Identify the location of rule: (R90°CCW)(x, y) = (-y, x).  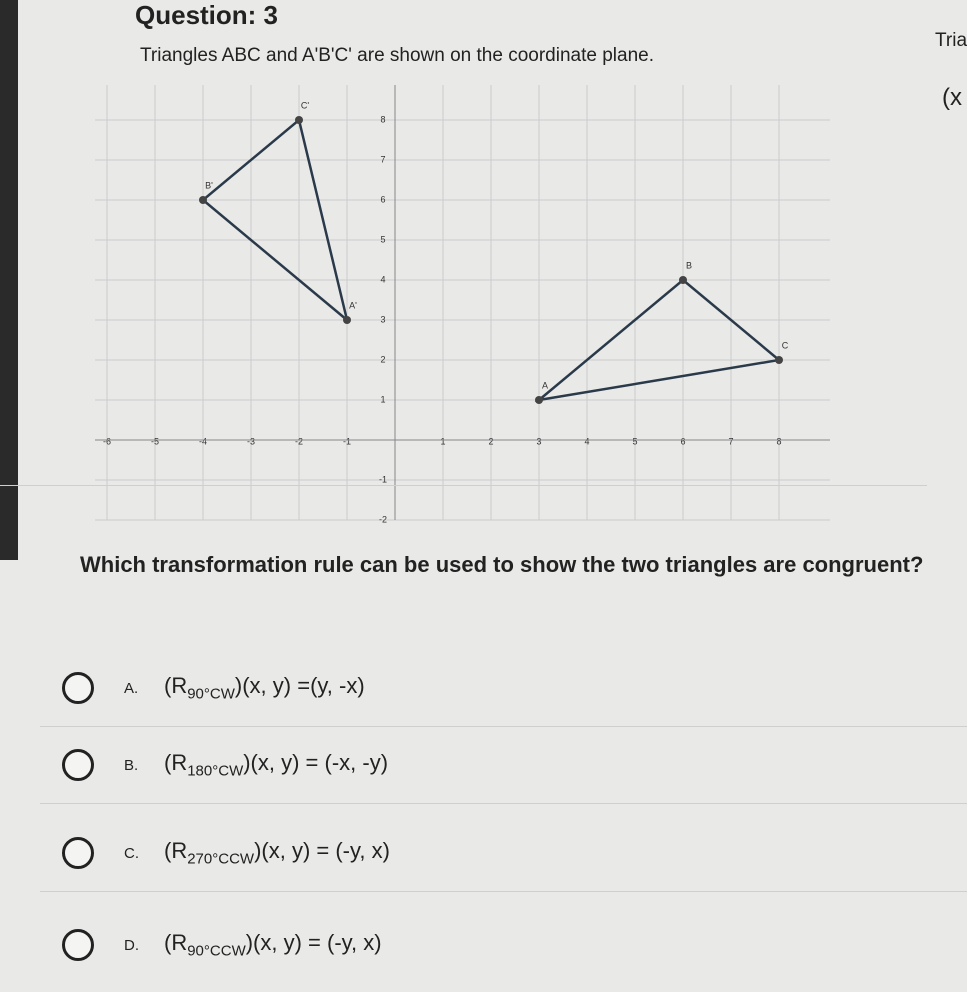
(273, 944).